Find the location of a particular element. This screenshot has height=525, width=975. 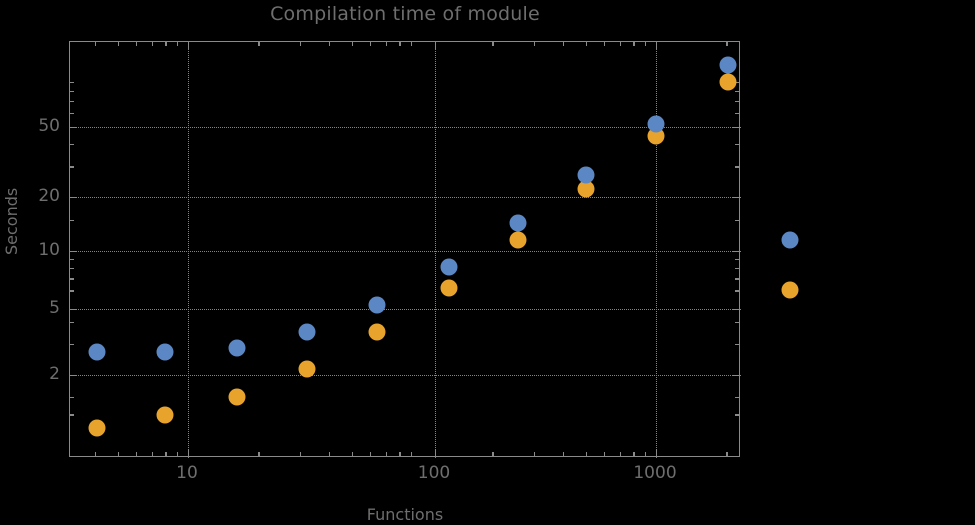

y-tick-label-5: 5 is located at coordinates (54, 308).